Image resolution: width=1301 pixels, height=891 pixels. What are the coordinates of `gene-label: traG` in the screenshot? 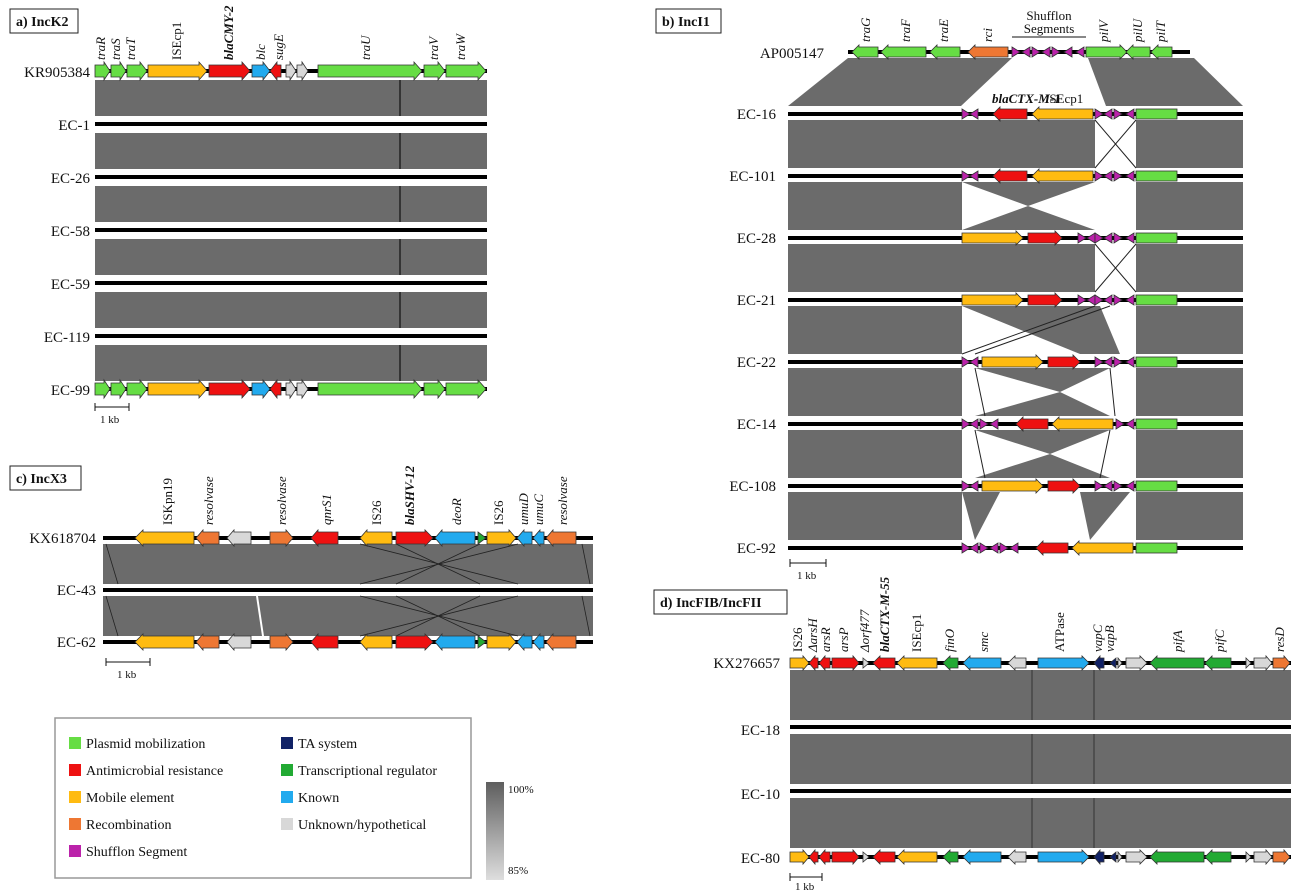 It's located at (865, 29).